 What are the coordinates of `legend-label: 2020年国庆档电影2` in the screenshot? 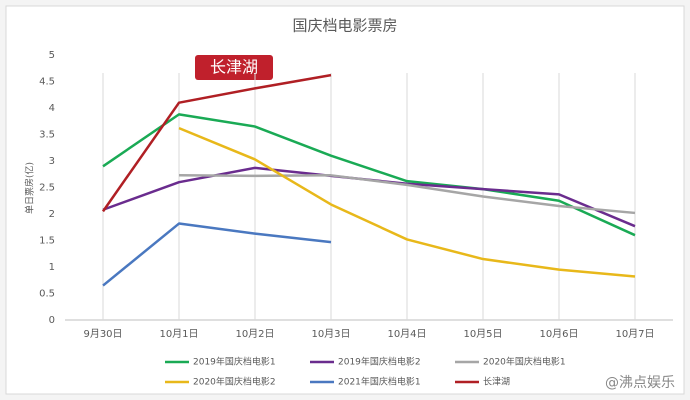 It's located at (234, 382).